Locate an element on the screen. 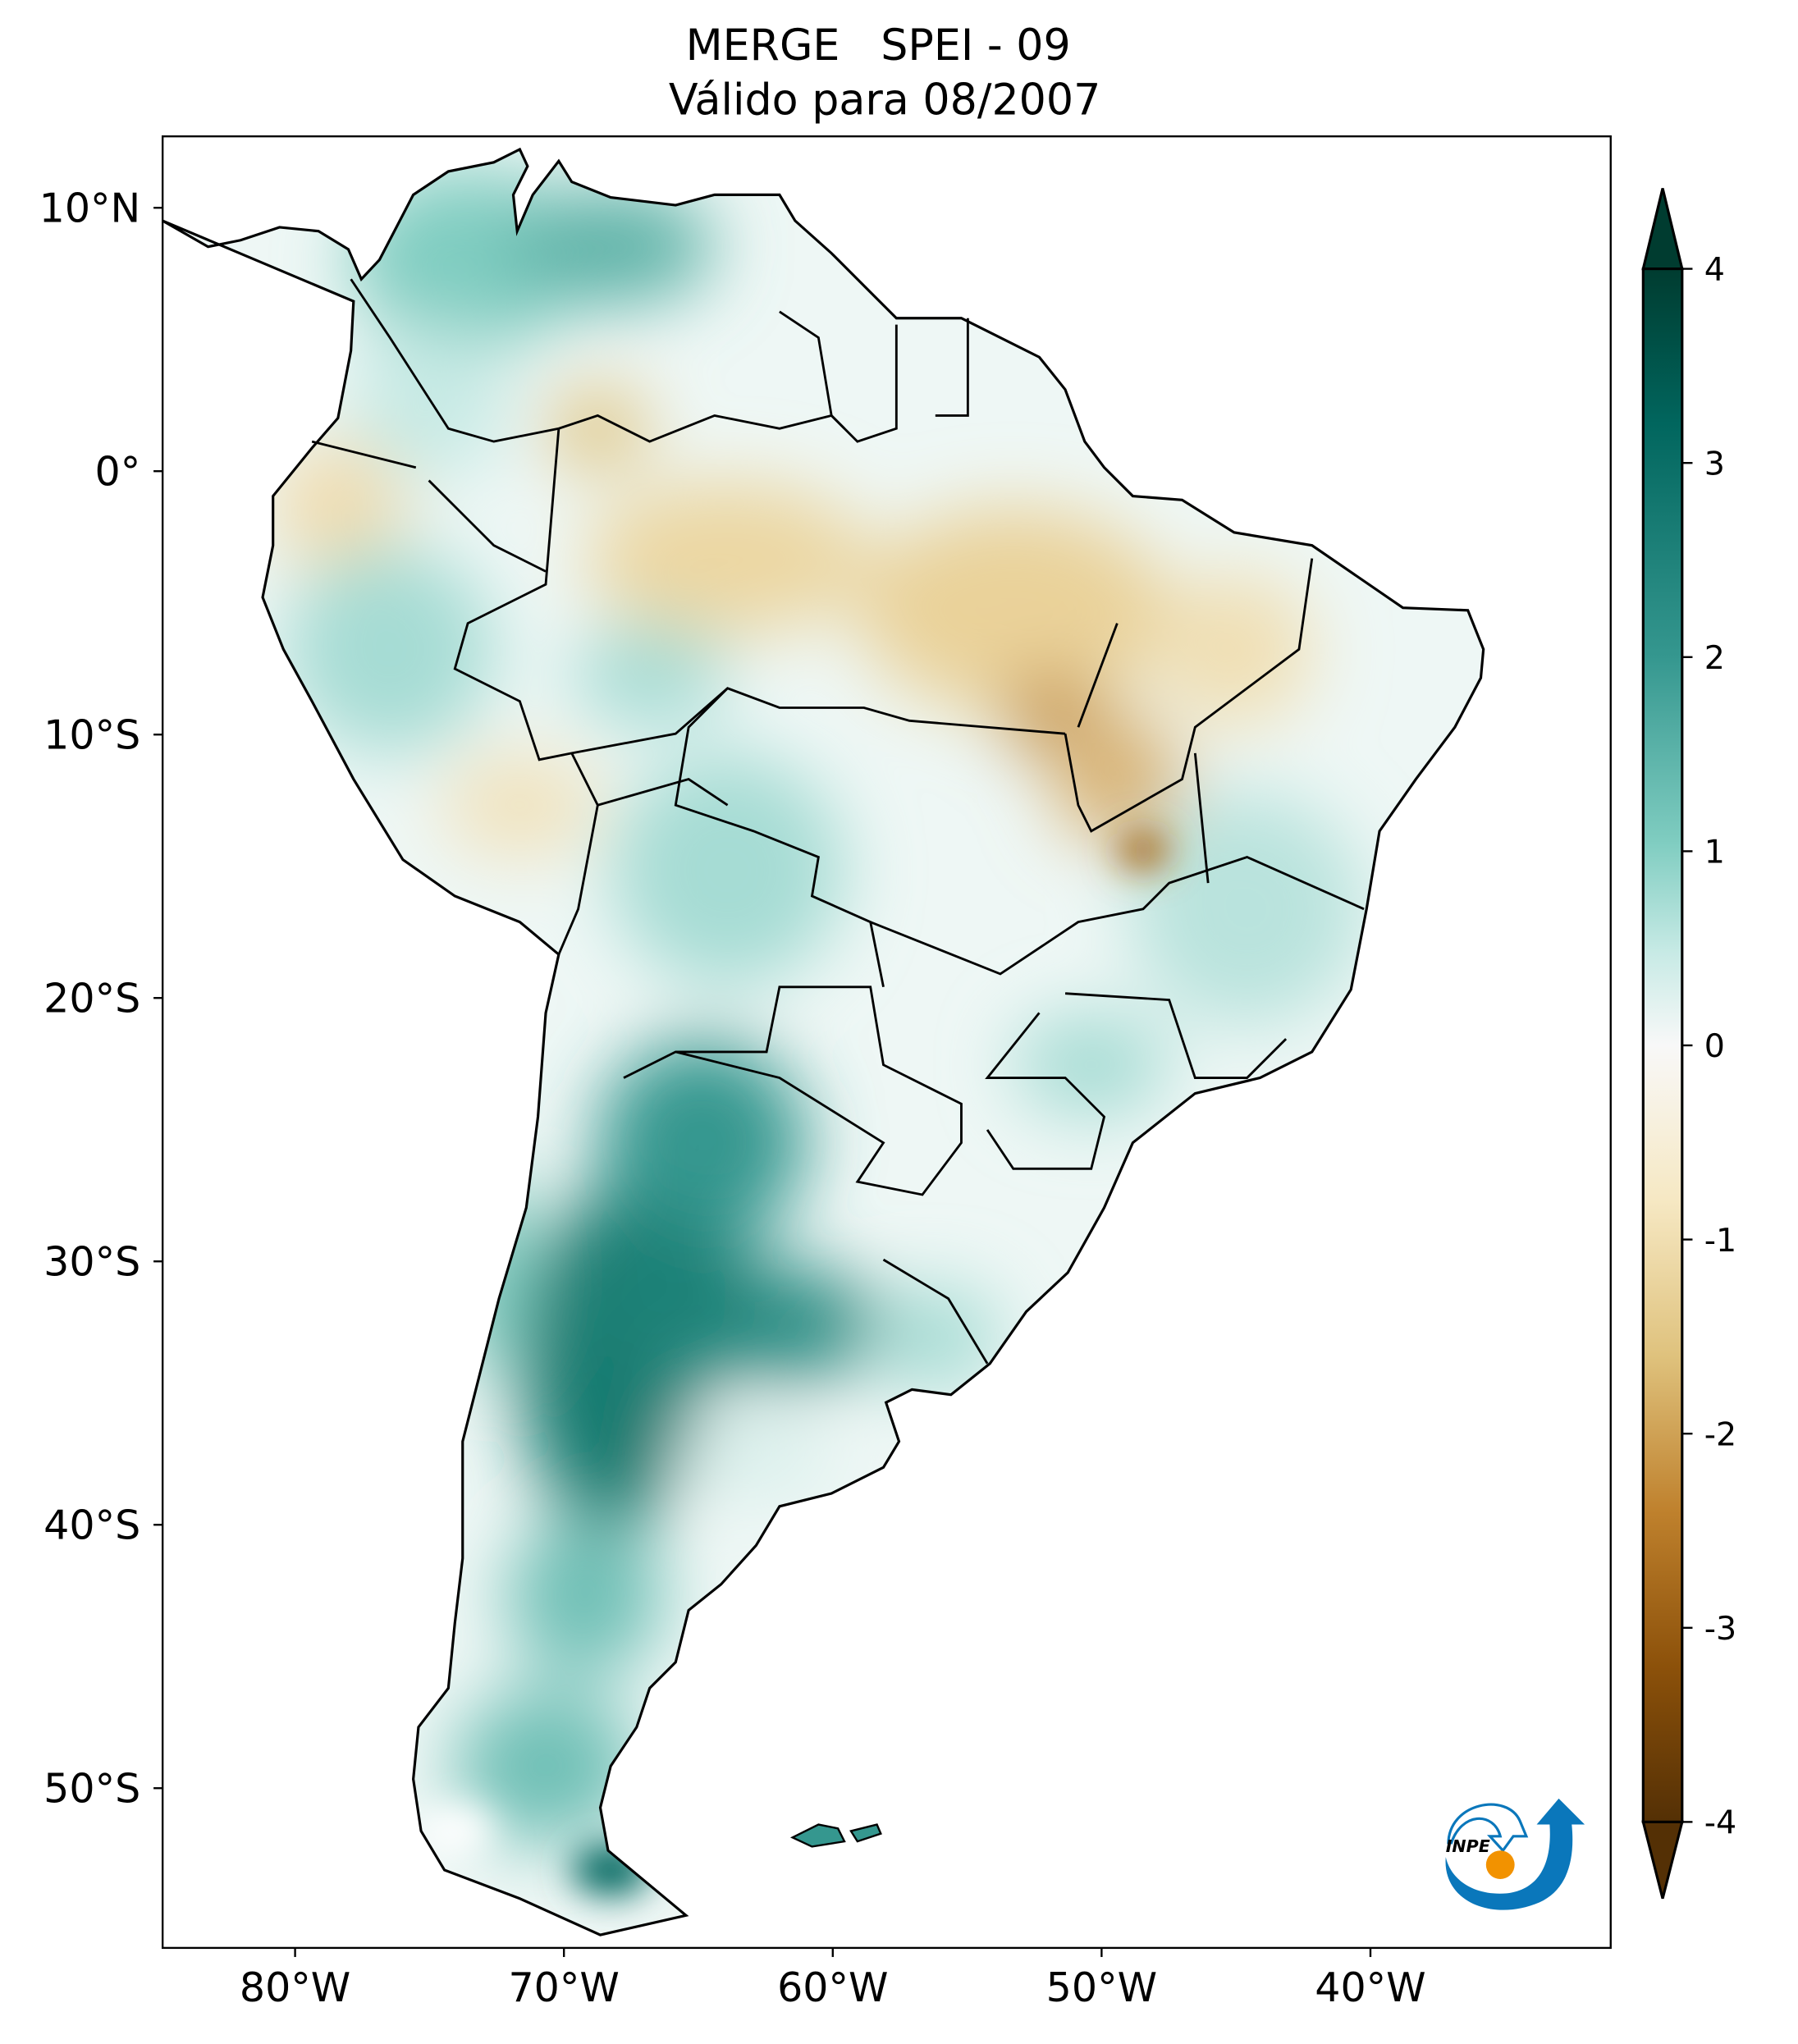  latitude-axis: 10°N 0° 10°S 20°S 30°S 40°S 50°S is located at coordinates (101, 999).